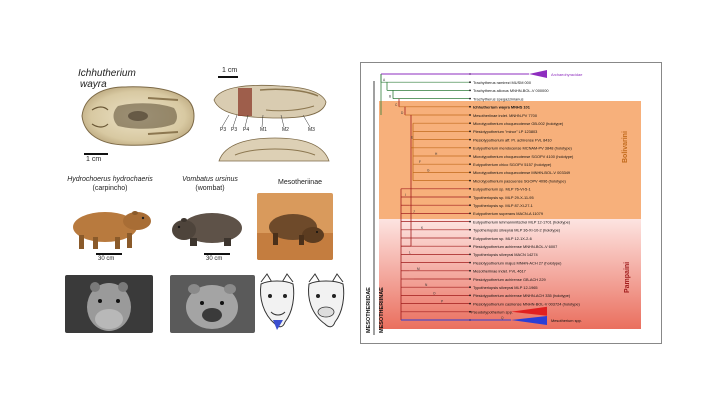 This screenshot has width=721, height=406. What do you see at coordinates (270, 101) in the screenshot?
I see `jaw-lateral-view` at bounding box center [270, 101].